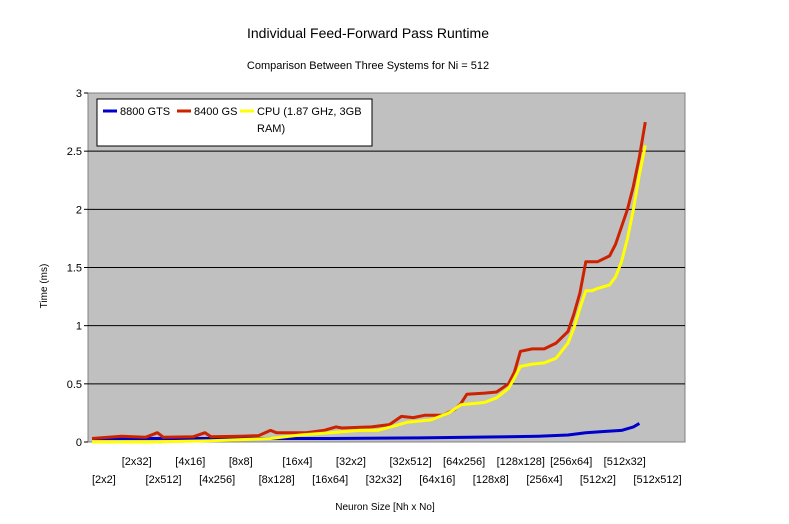 This screenshot has width=789, height=524. Describe the element at coordinates (351, 462) in the screenshot. I see `x-tick-label: [32x2]` at that location.